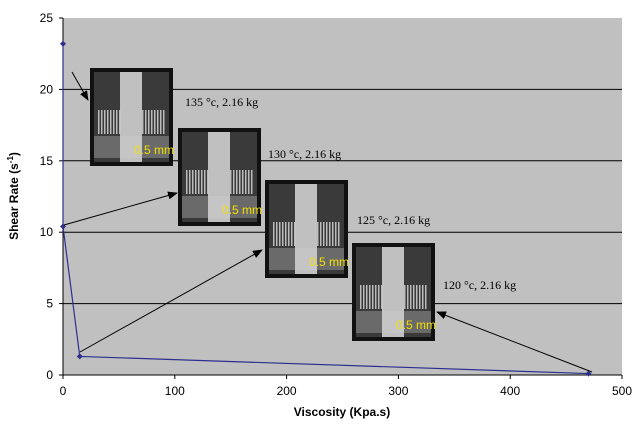 This screenshot has height=432, width=636. I want to click on x-tick-label: 300, so click(398, 391).